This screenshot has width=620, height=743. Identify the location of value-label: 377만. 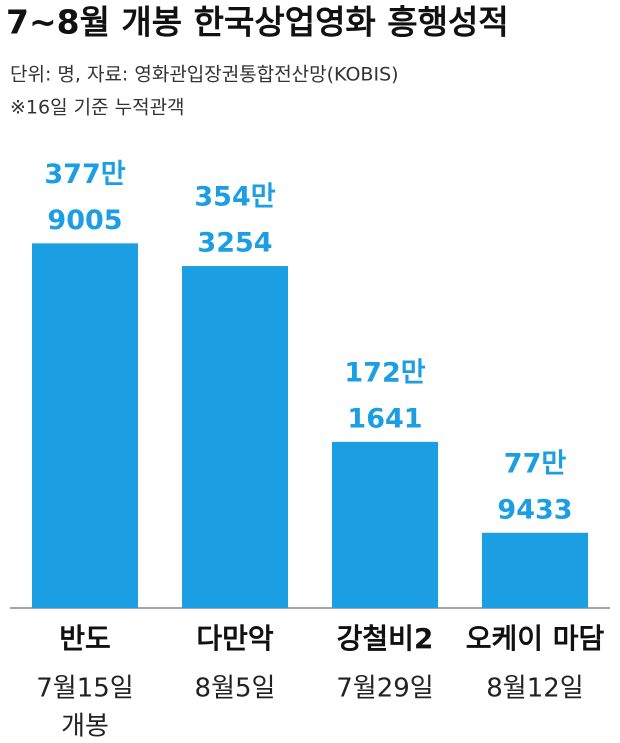
(84, 174).